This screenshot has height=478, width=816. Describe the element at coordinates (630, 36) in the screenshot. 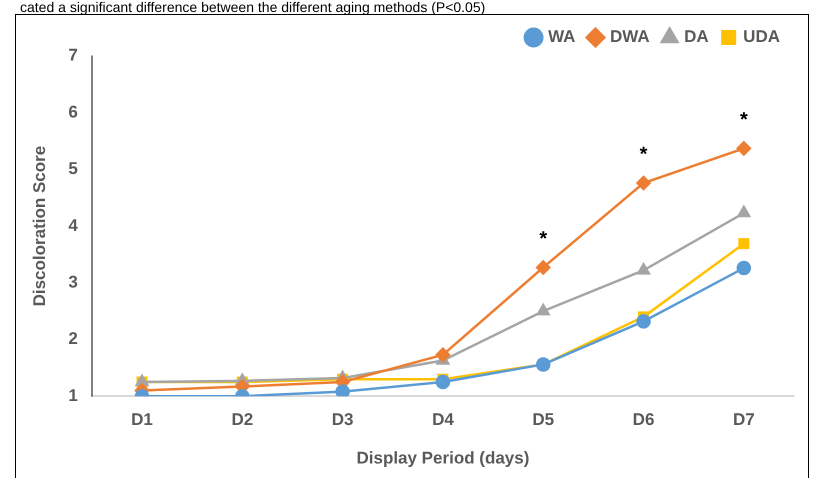

I see `legend-label: DWA` at that location.